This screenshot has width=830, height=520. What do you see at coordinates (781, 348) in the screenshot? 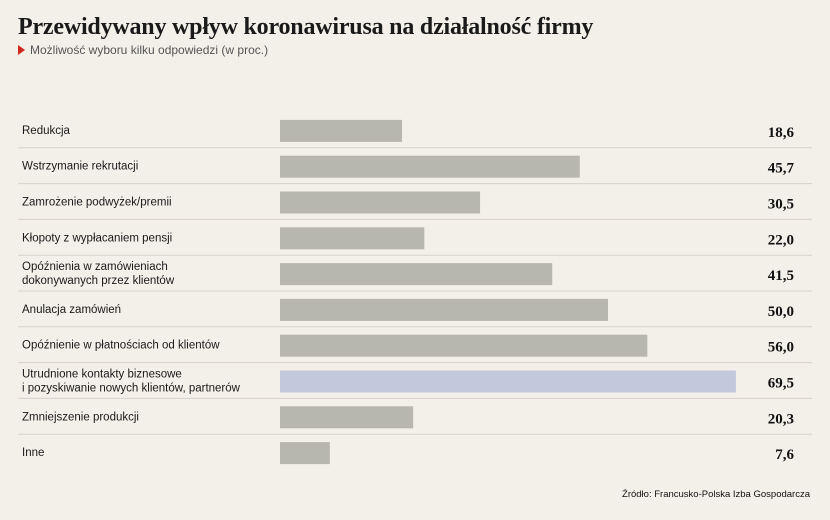
I see `value-label: 56,0` at bounding box center [781, 348].